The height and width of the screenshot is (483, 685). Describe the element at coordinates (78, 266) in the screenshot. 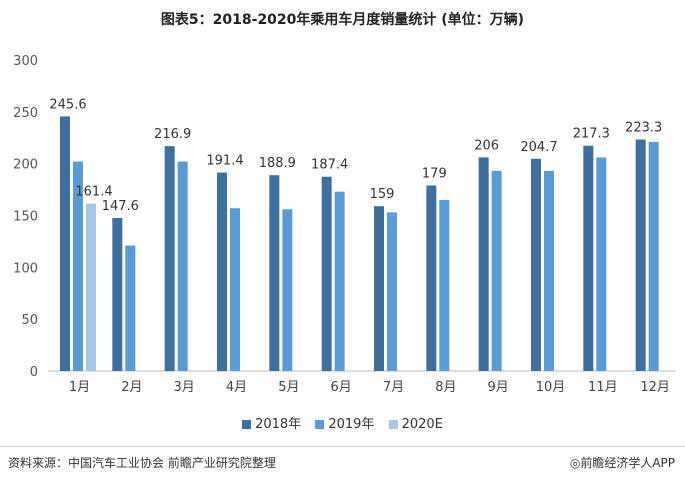

I see `bar-2019年-1月` at that location.